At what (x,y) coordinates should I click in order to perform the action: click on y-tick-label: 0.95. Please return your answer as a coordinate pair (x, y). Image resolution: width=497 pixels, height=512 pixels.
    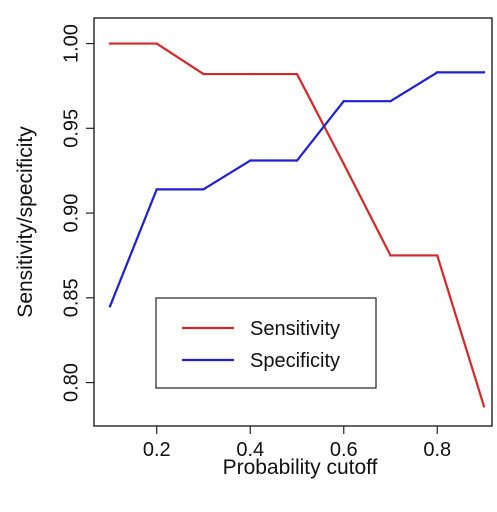
    Looking at the image, I should click on (71, 128).